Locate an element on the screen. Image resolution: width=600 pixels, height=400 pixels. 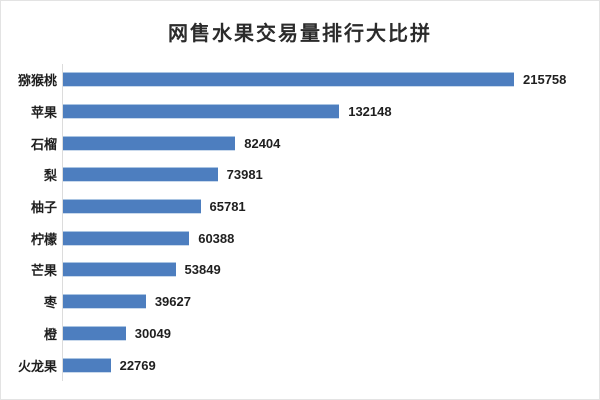
category-label: 火龙果 is located at coordinates (37, 366).